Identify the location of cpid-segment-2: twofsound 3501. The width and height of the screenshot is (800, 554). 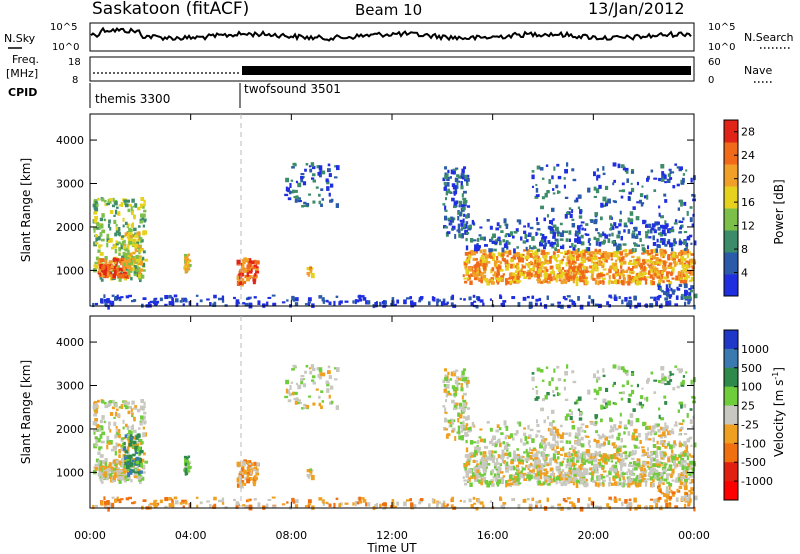
(292, 89).